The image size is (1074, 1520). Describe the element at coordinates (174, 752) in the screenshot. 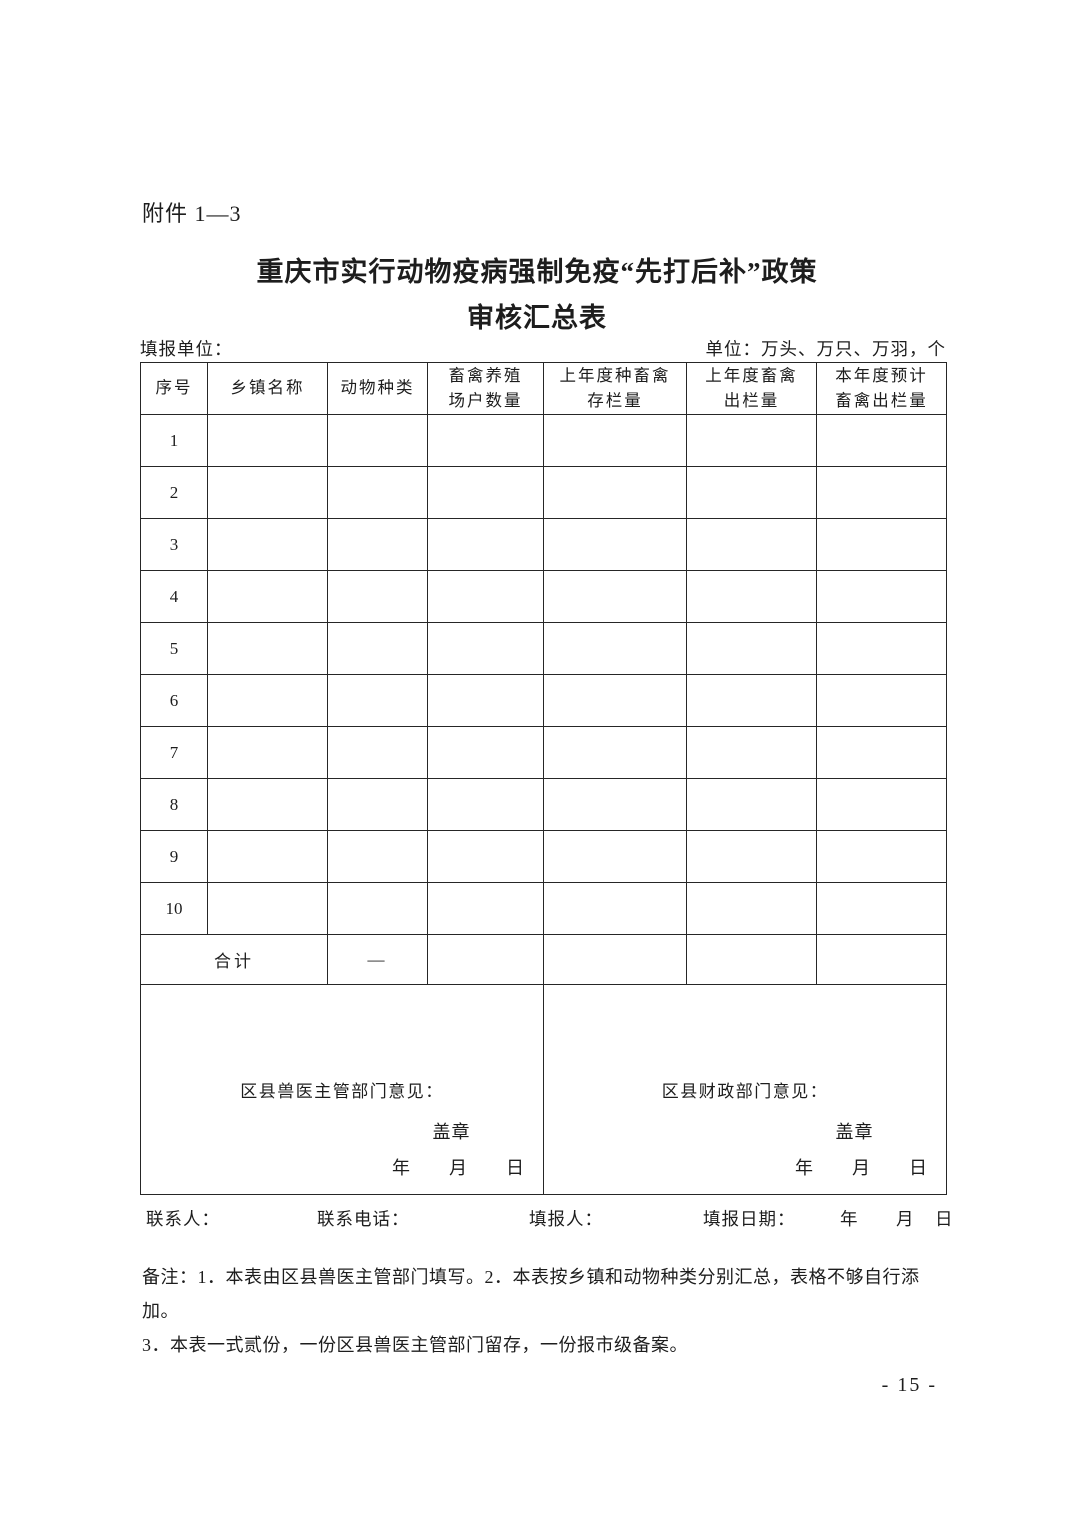

I see `row-number-cell: 7` at that location.